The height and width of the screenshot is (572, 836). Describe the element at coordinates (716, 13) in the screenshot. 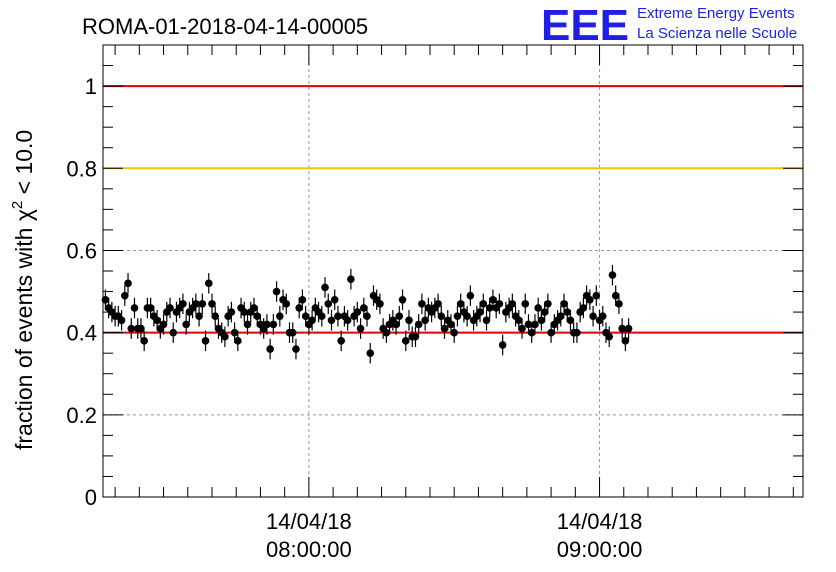

I see `logo-line-1: Extreme Energy Events` at that location.